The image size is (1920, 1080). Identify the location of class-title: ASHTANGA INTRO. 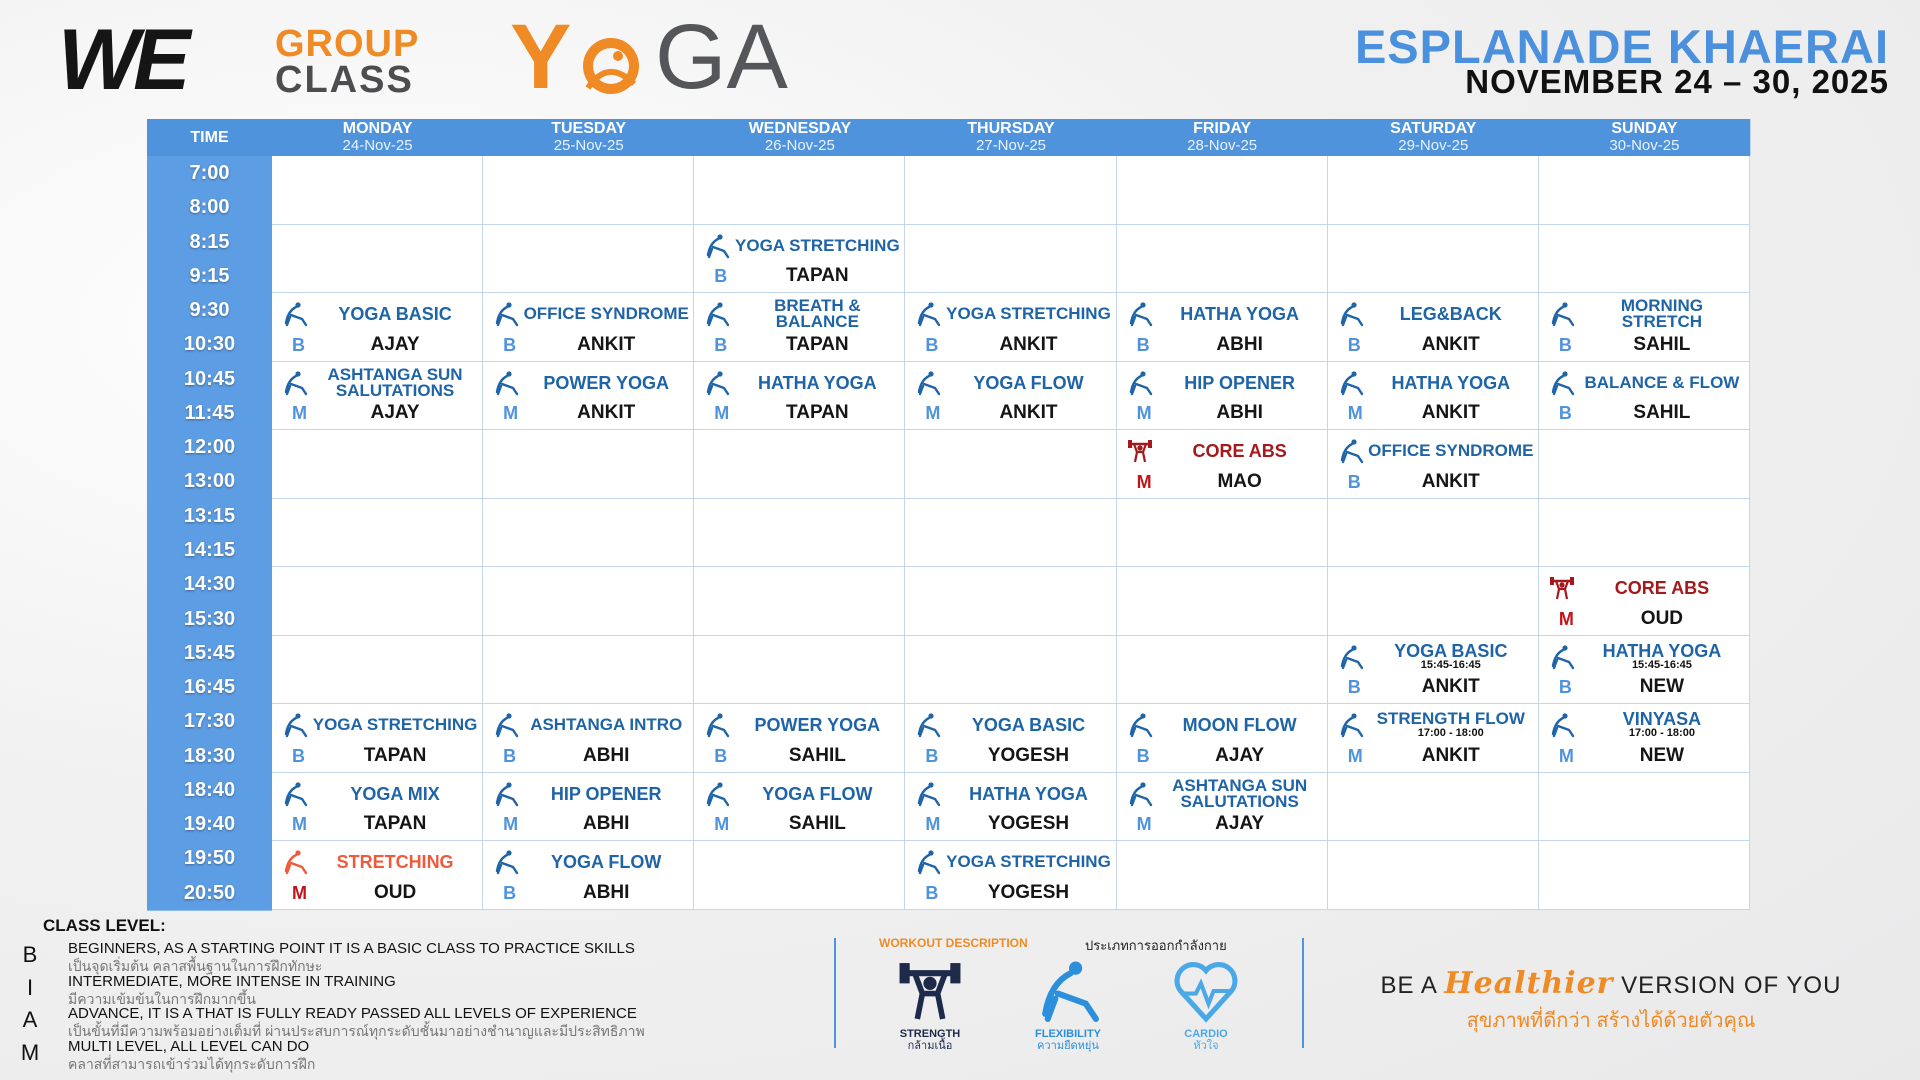
(606, 725).